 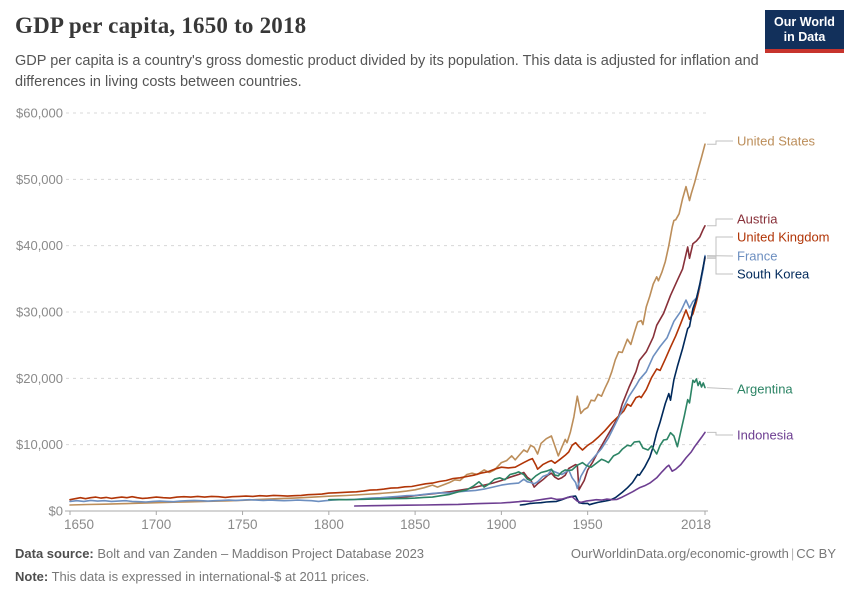 What do you see at coordinates (720, 433) in the screenshot?
I see `label-connector-indonesia` at bounding box center [720, 433].